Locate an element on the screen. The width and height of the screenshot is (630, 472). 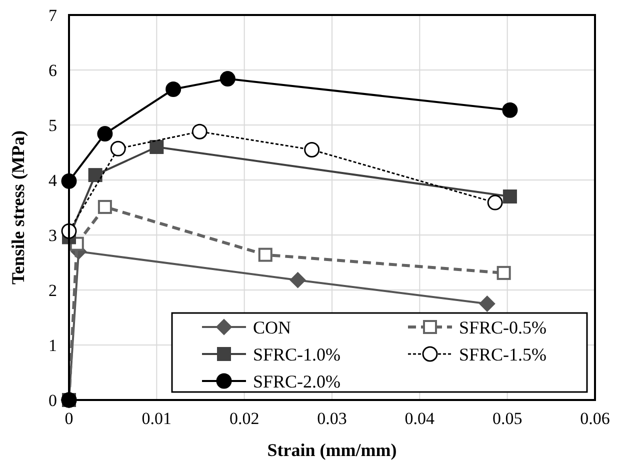
x-tick-label: 0.05 is located at coordinates (507, 418).